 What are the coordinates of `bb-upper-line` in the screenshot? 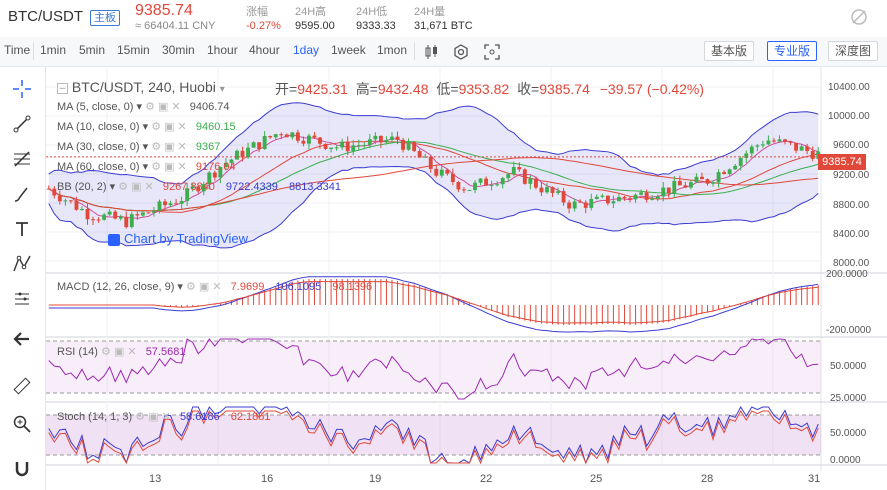 It's located at (433, 143).